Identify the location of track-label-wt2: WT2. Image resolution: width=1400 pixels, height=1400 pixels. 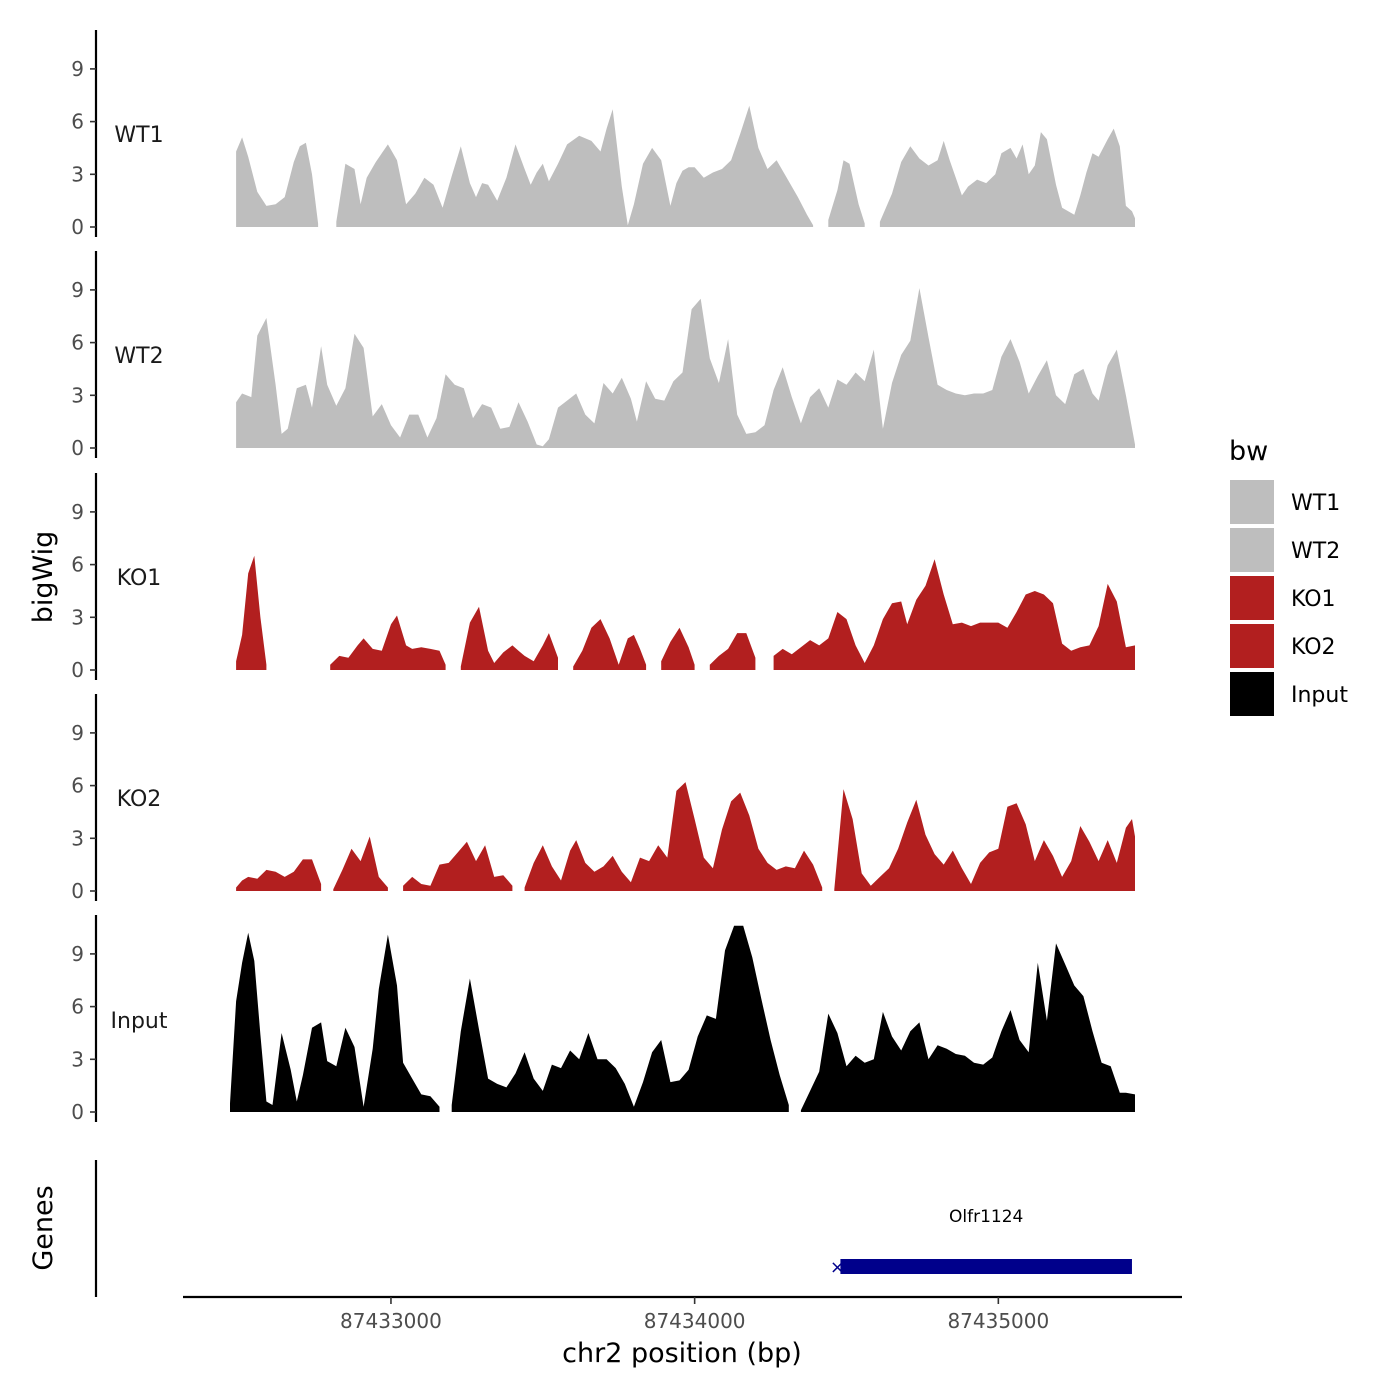
(138, 356).